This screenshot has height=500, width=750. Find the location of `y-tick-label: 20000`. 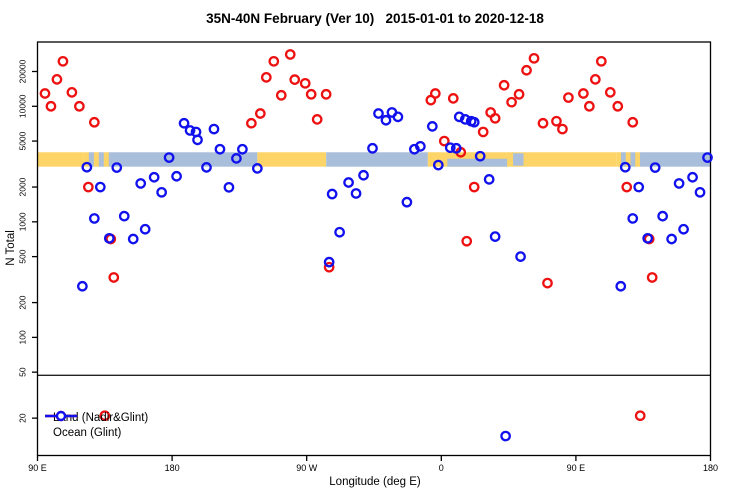

y-tick-label: 20000 is located at coordinates (23, 71).